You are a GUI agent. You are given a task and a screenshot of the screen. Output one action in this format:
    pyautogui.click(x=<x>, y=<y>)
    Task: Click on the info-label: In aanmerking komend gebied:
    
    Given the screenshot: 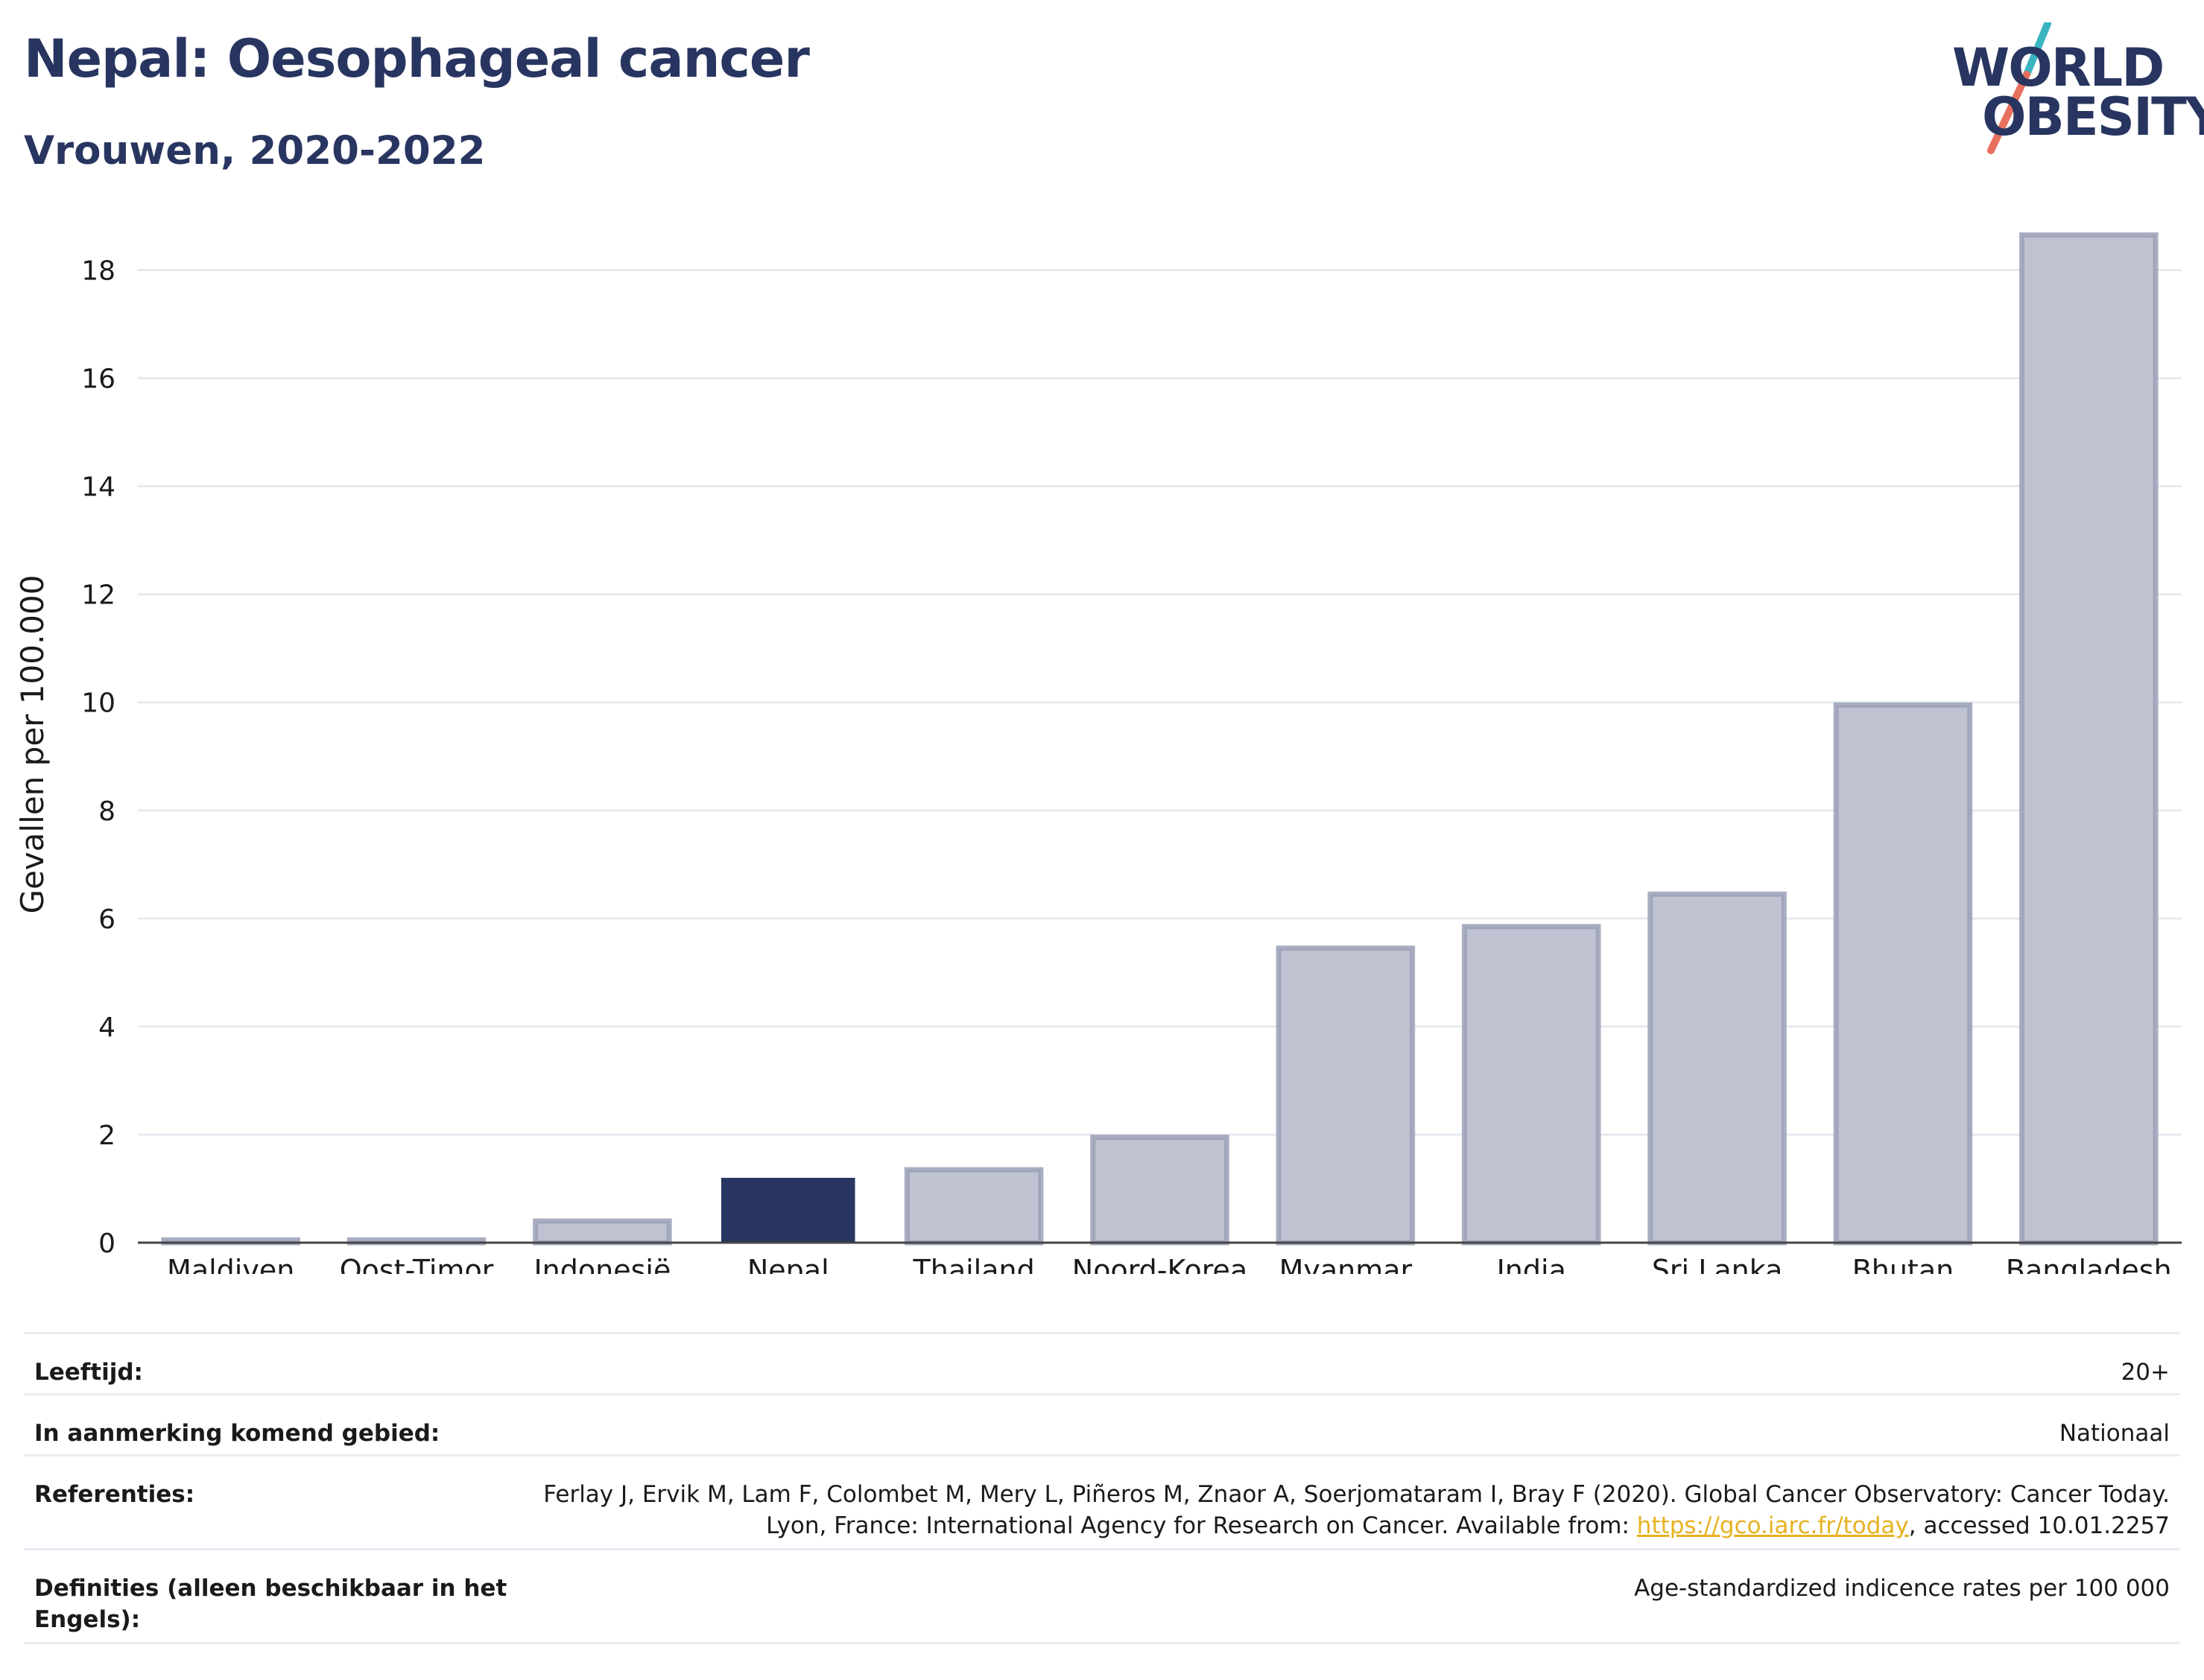 What is the action you would take?
    pyautogui.click(x=237, y=1433)
    